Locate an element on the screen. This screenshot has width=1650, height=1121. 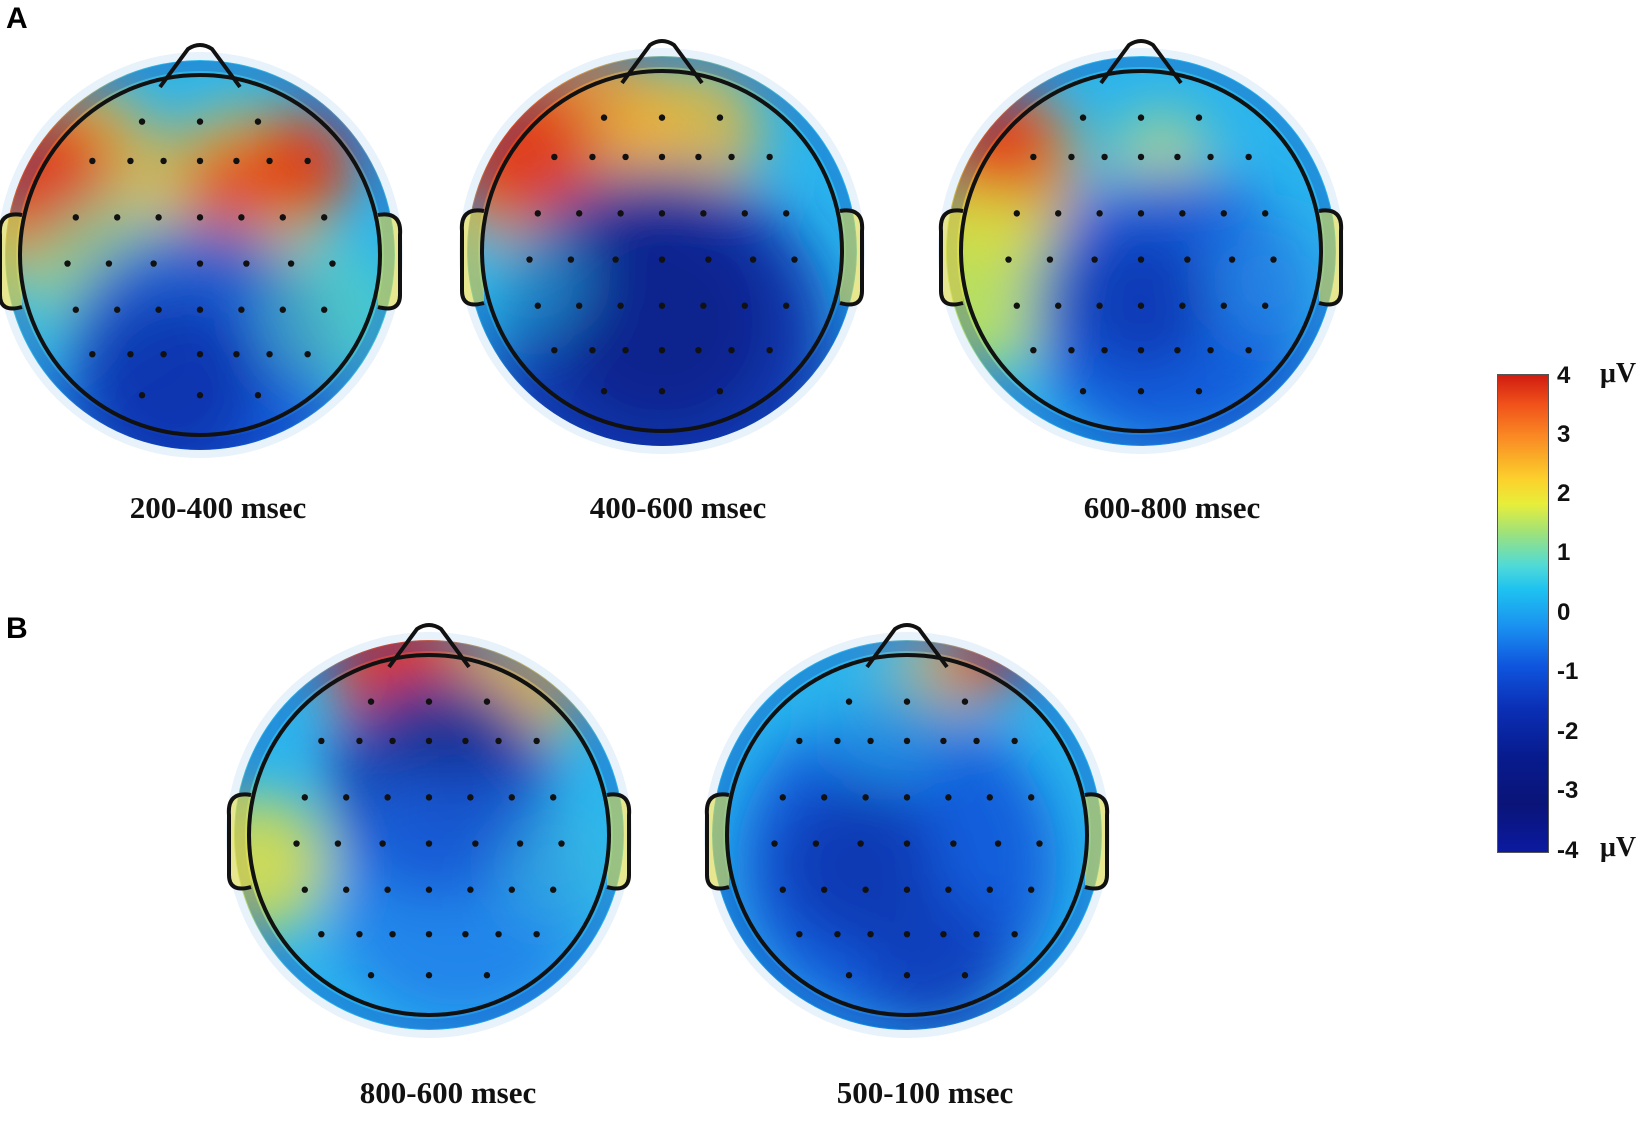
colorbar-tick: -1 is located at coordinates (1568, 671).